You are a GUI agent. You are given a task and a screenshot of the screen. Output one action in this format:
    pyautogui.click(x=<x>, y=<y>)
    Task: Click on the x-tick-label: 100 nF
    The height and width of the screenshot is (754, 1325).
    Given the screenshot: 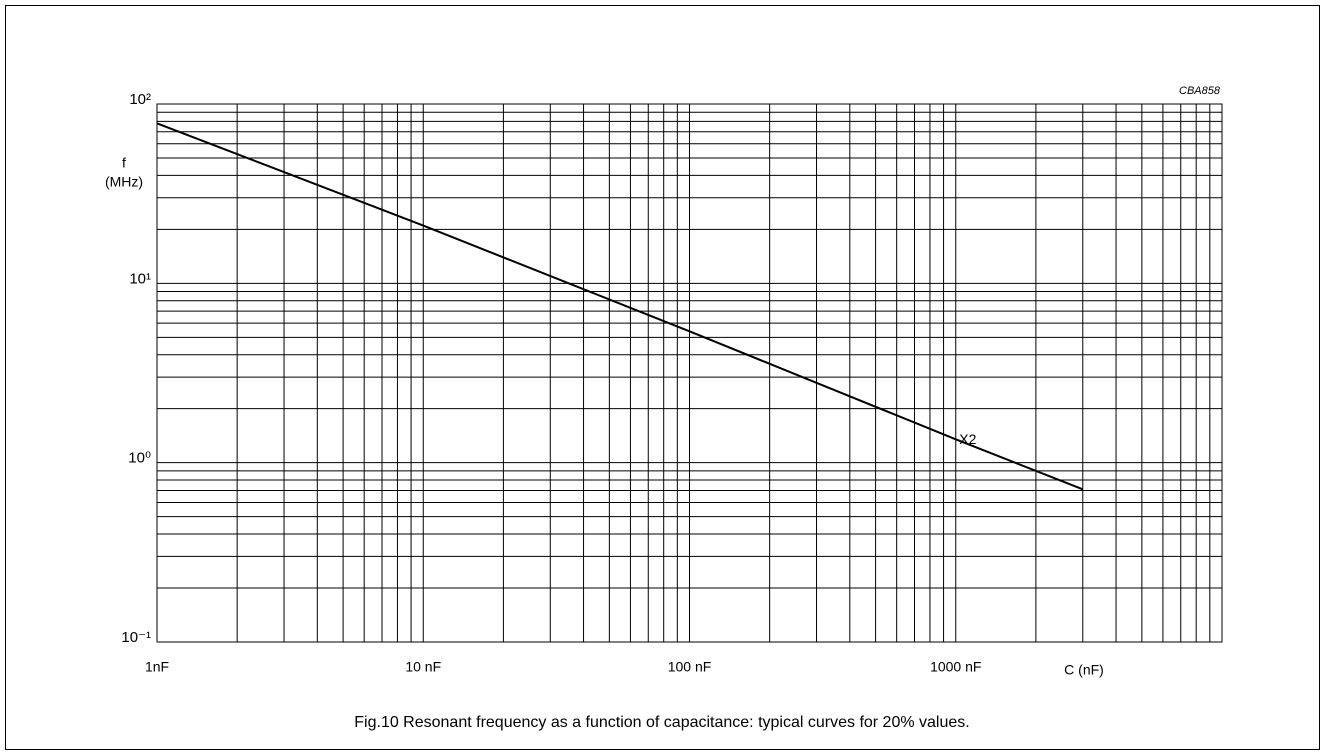 What is the action you would take?
    pyautogui.click(x=690, y=667)
    